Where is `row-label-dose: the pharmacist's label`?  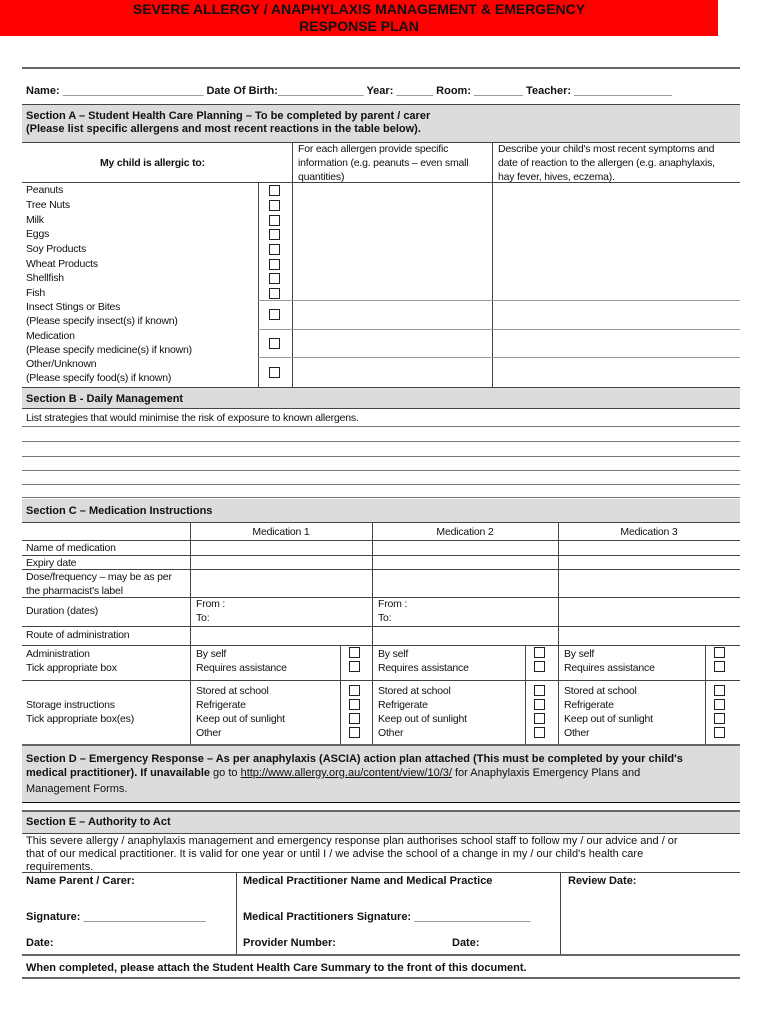
row-label-dose: the pharmacist's label is located at coordinates (74, 591).